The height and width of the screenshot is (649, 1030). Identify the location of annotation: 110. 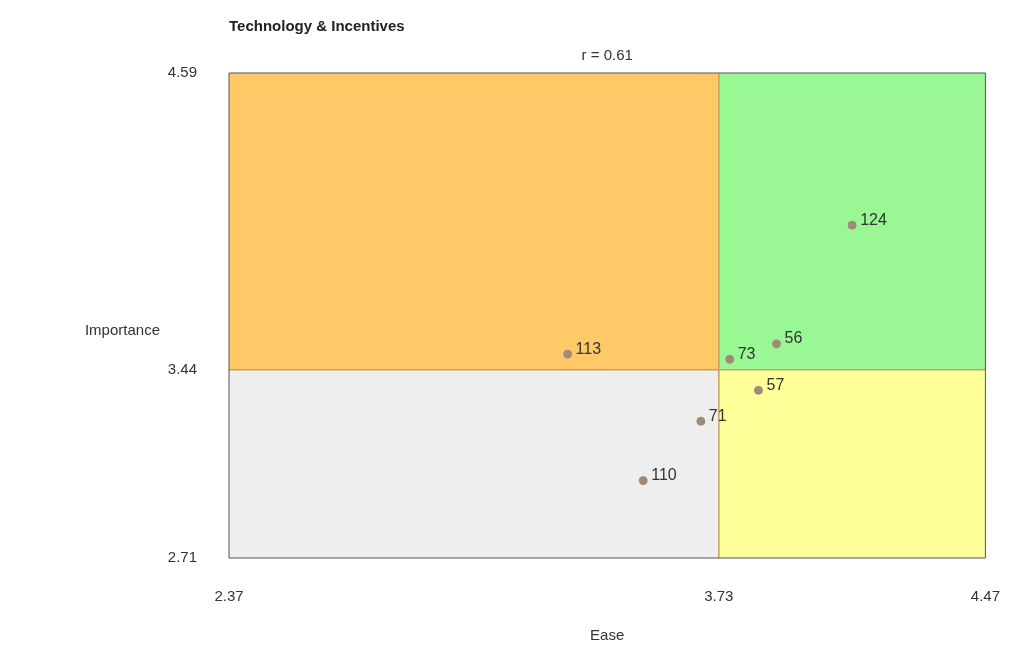
(664, 475).